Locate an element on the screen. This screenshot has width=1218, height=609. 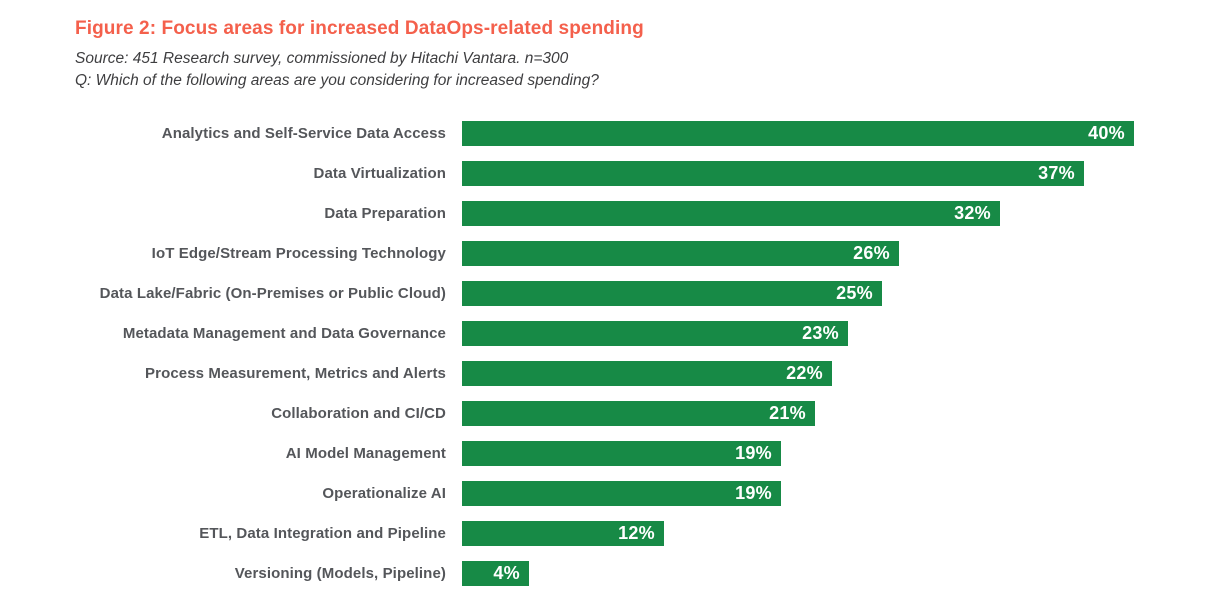
category-label: Operationalize AI is located at coordinates (384, 493).